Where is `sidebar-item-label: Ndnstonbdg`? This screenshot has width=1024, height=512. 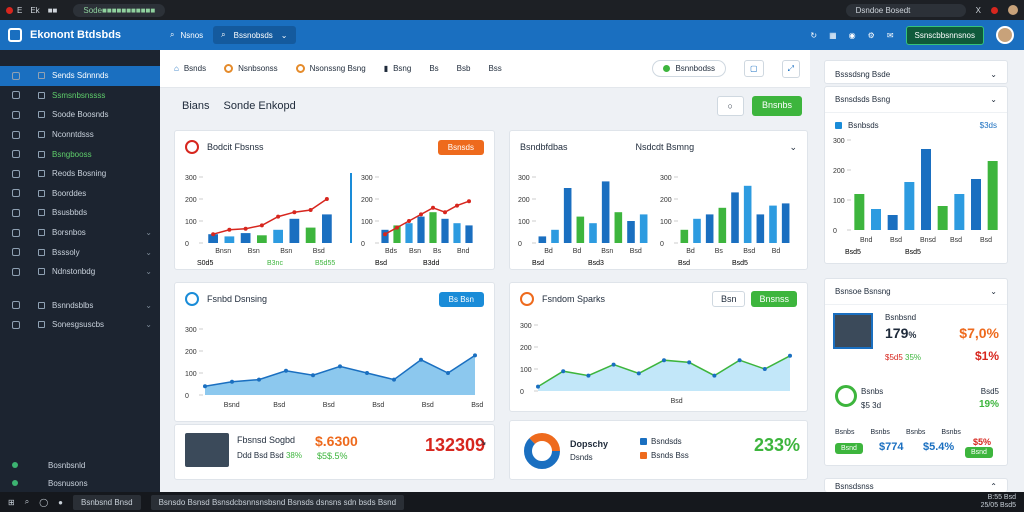
sidebar-item-label: Ndnstonbdg is located at coordinates (74, 272).